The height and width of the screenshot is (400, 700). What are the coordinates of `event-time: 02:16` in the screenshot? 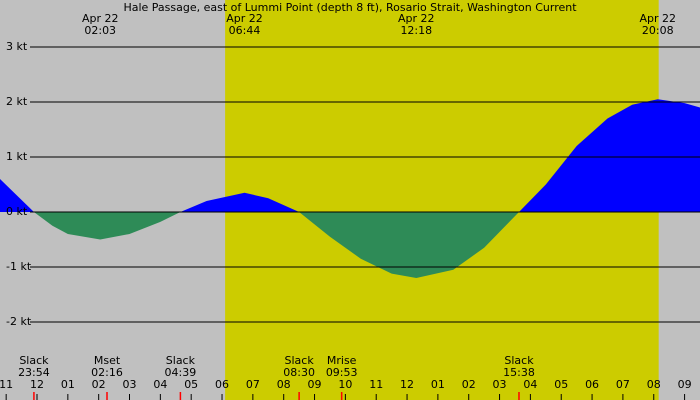 It's located at (107, 372).